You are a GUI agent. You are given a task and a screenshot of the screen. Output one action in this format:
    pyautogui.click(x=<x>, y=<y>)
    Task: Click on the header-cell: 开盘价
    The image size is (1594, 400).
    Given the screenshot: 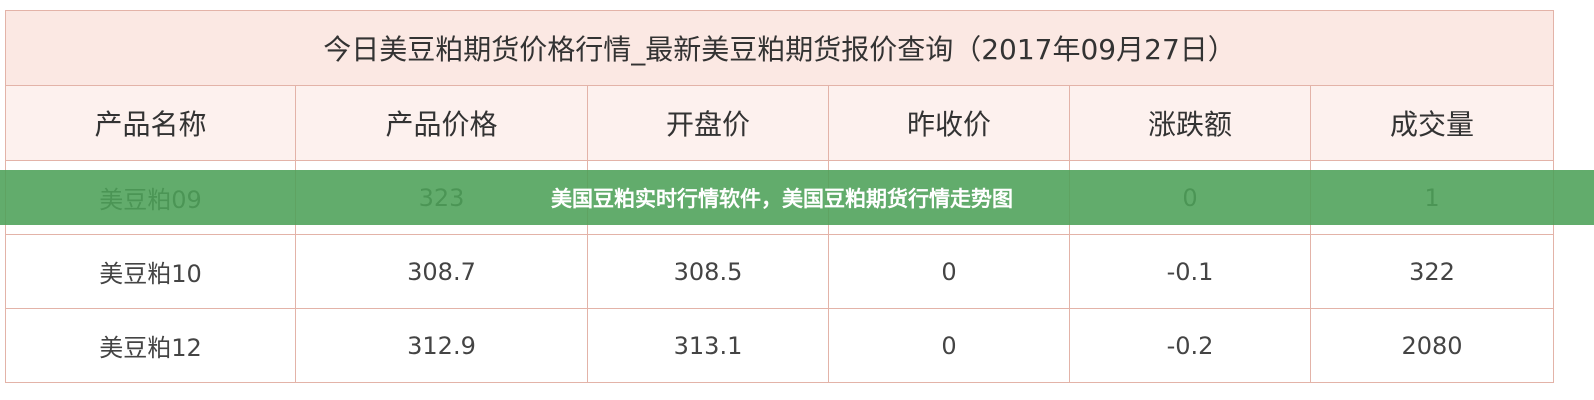 What is the action you would take?
    pyautogui.click(x=708, y=123)
    